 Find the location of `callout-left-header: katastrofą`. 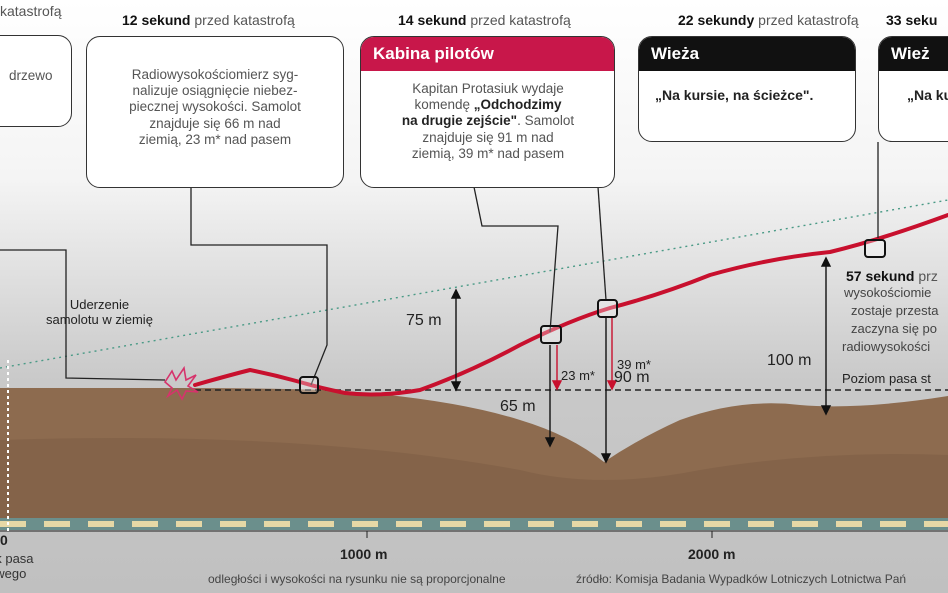

callout-left-header: katastrofą is located at coordinates (31, 11).